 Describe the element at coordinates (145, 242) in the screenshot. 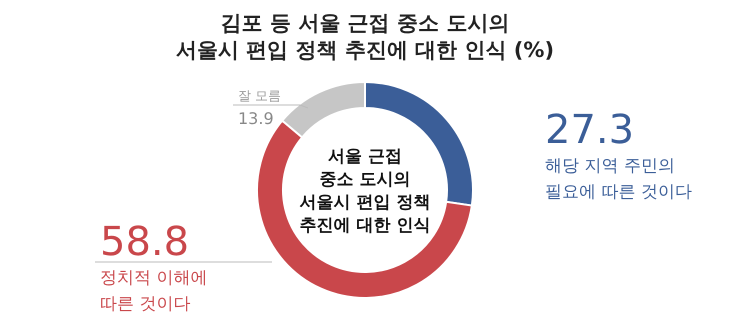

I see `data-label: 58.8` at that location.